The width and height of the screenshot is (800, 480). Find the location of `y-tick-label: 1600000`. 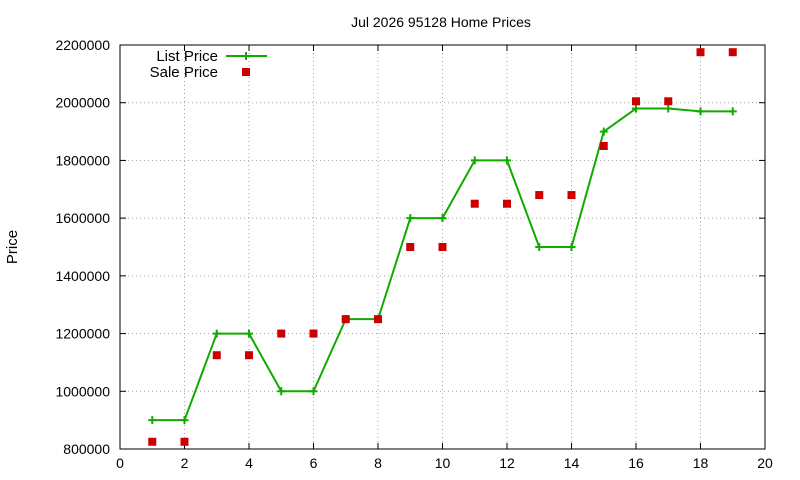

y-tick-label: 1600000 is located at coordinates (82, 218).